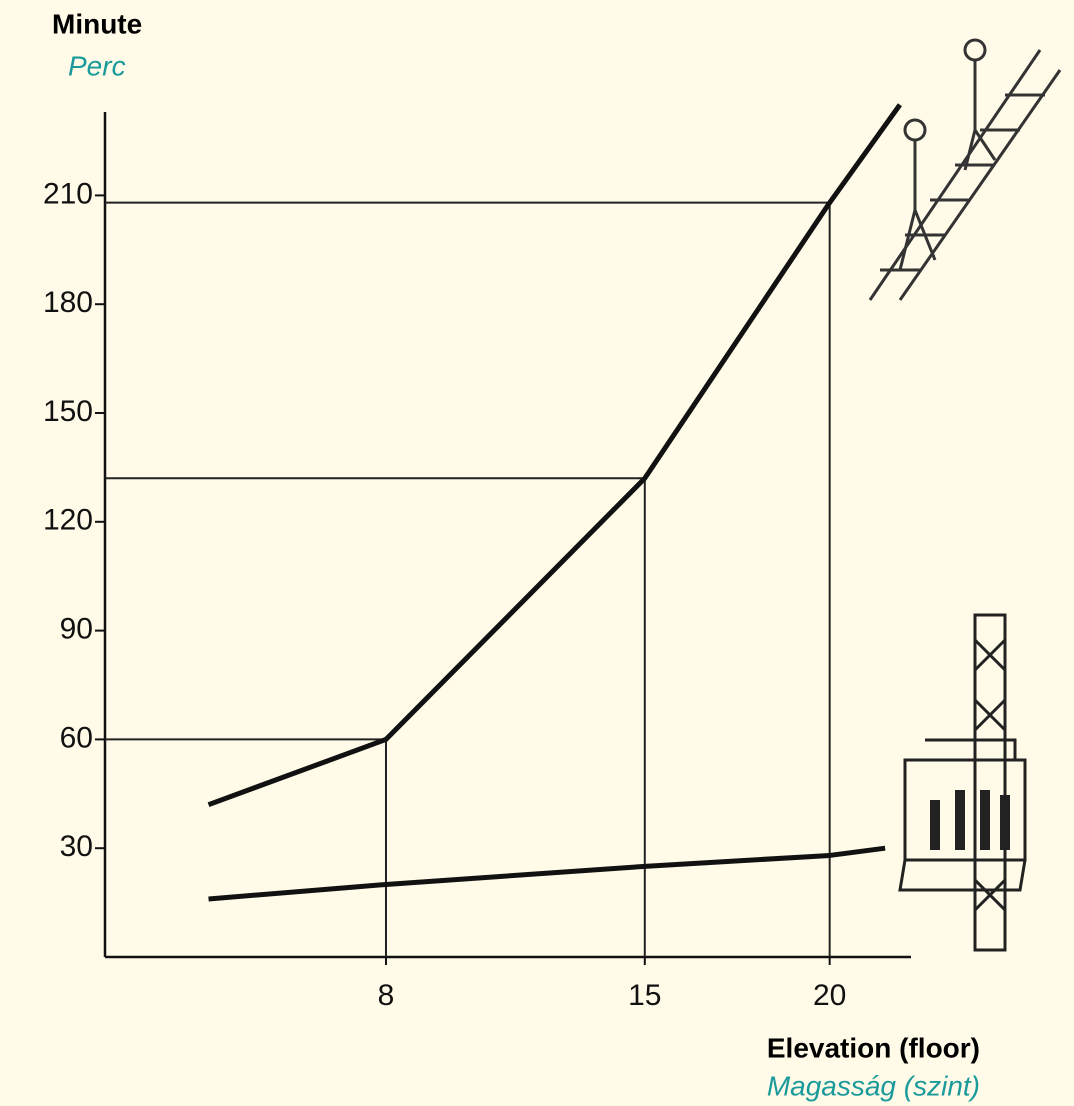  What do you see at coordinates (965, 169) in the screenshot?
I see `stair-illustration` at bounding box center [965, 169].